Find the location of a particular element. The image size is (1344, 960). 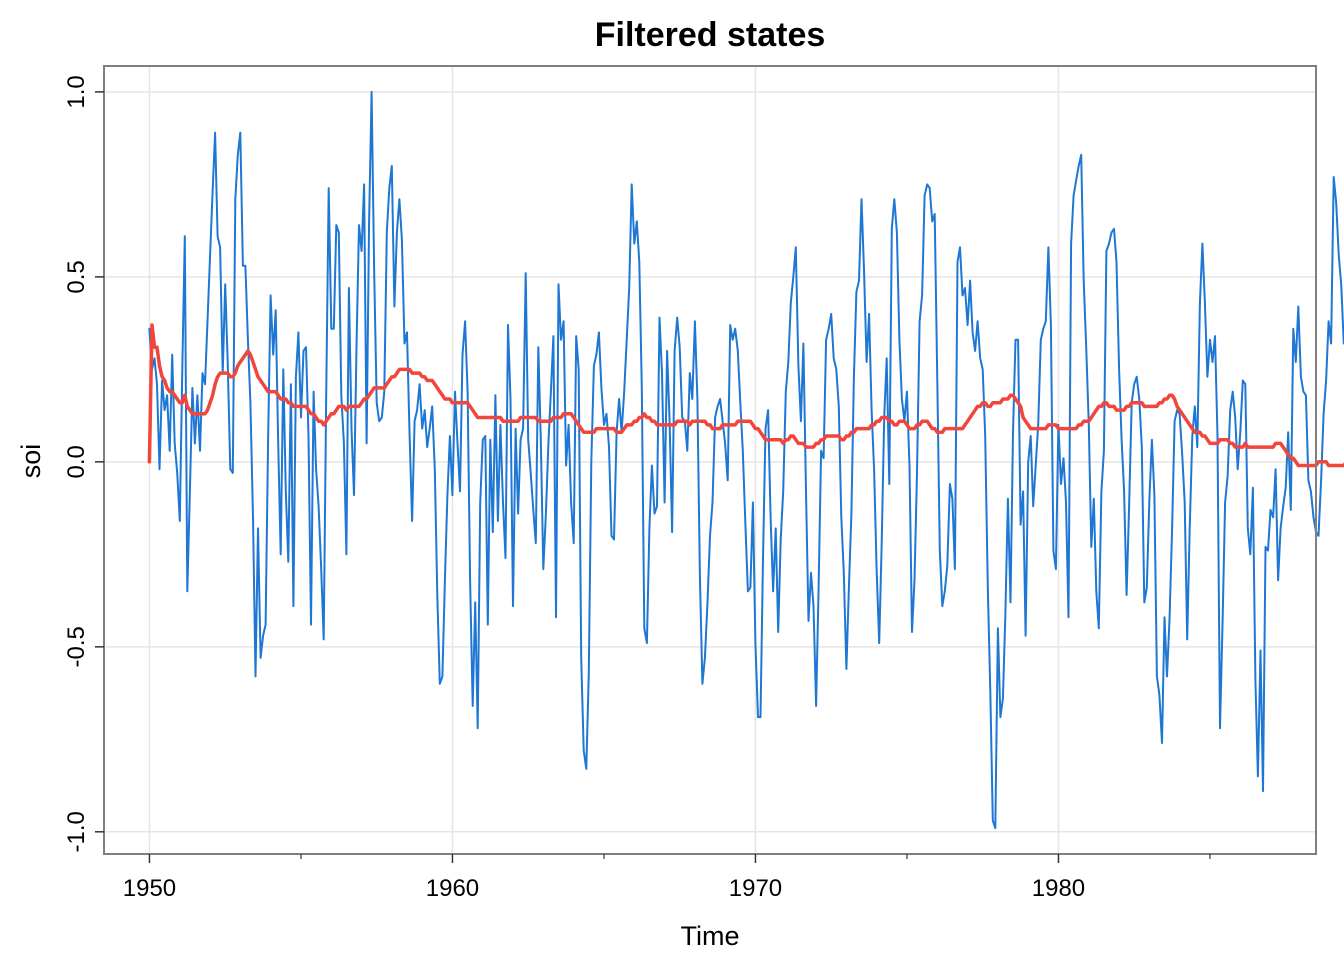

x-tick-label: 1980 is located at coordinates (1058, 888).